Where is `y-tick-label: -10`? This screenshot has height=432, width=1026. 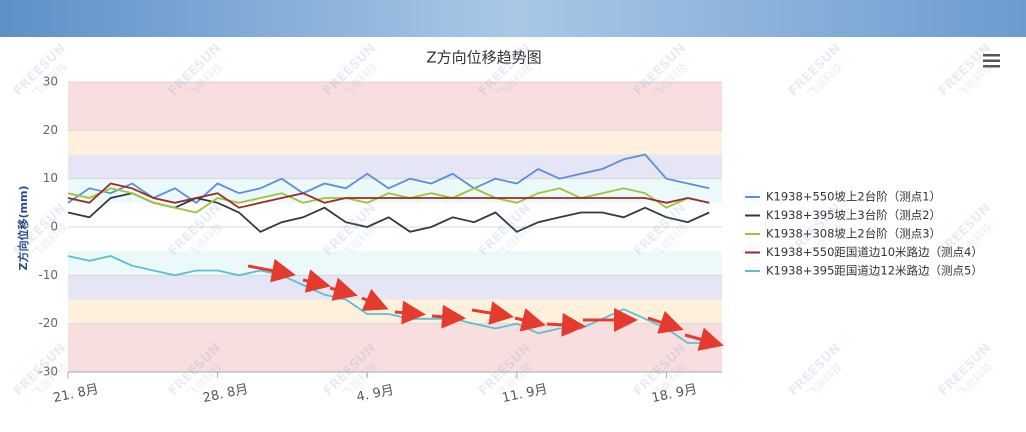 y-tick-label: -10 is located at coordinates (48, 275).